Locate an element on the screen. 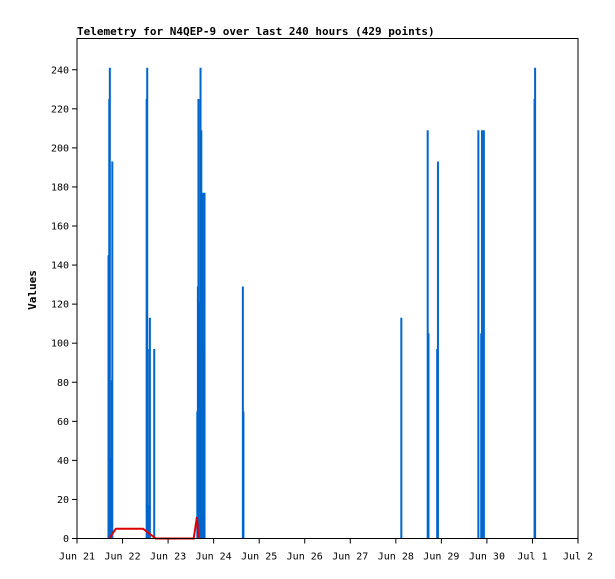  y-tick-label: 200 is located at coordinates (60, 148).